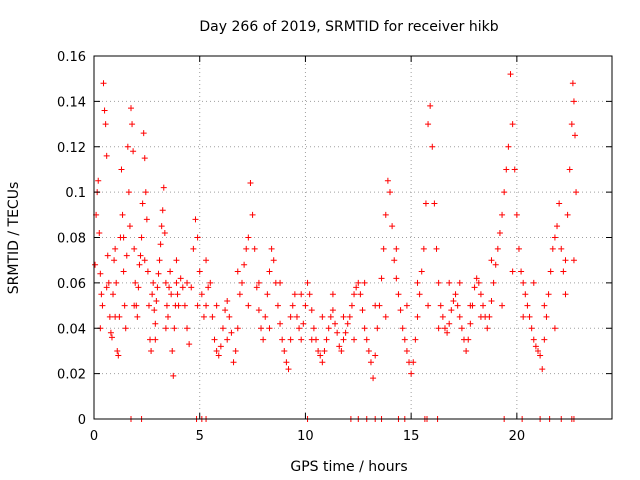  Describe the element at coordinates (94, 436) in the screenshot. I see `x-tick-label: 0` at that location.